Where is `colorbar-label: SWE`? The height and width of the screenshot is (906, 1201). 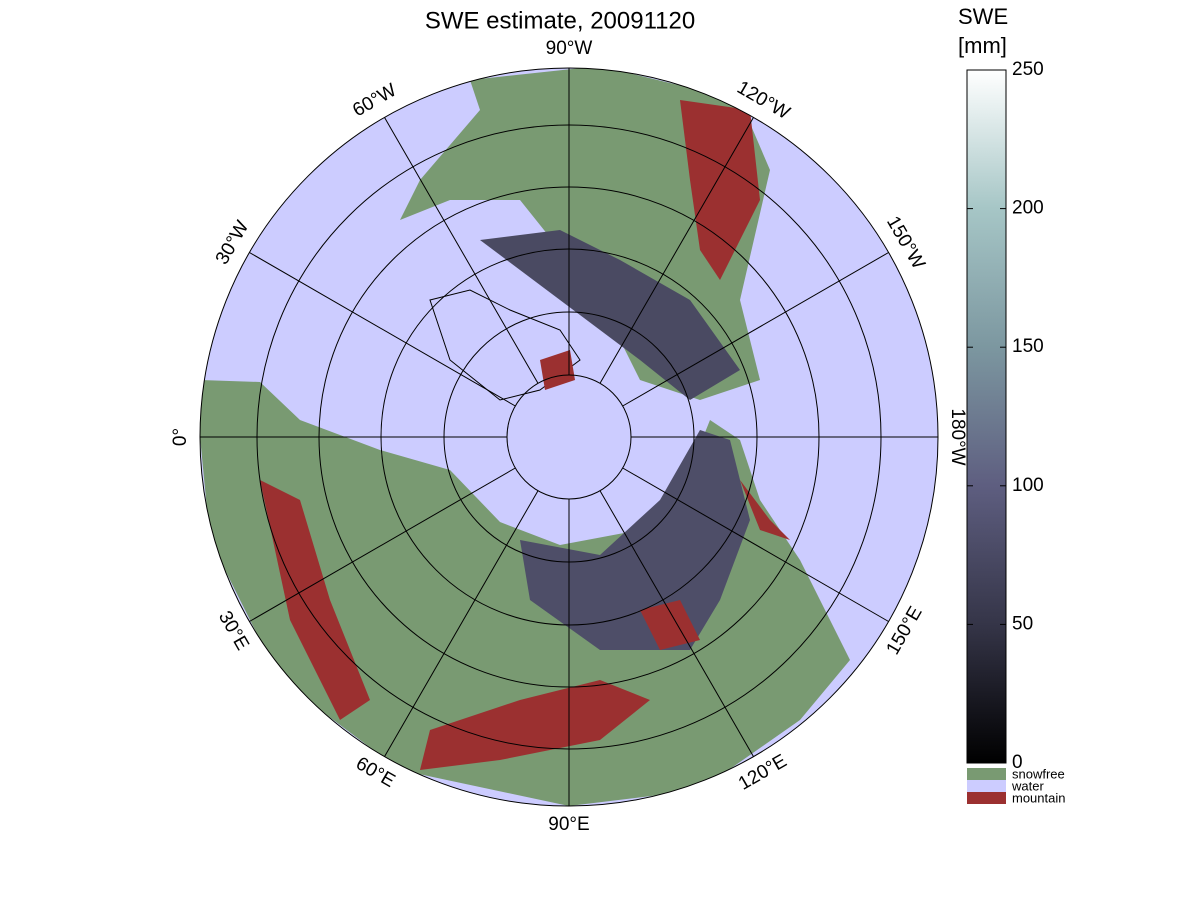 colorbar-label: SWE is located at coordinates (983, 16).